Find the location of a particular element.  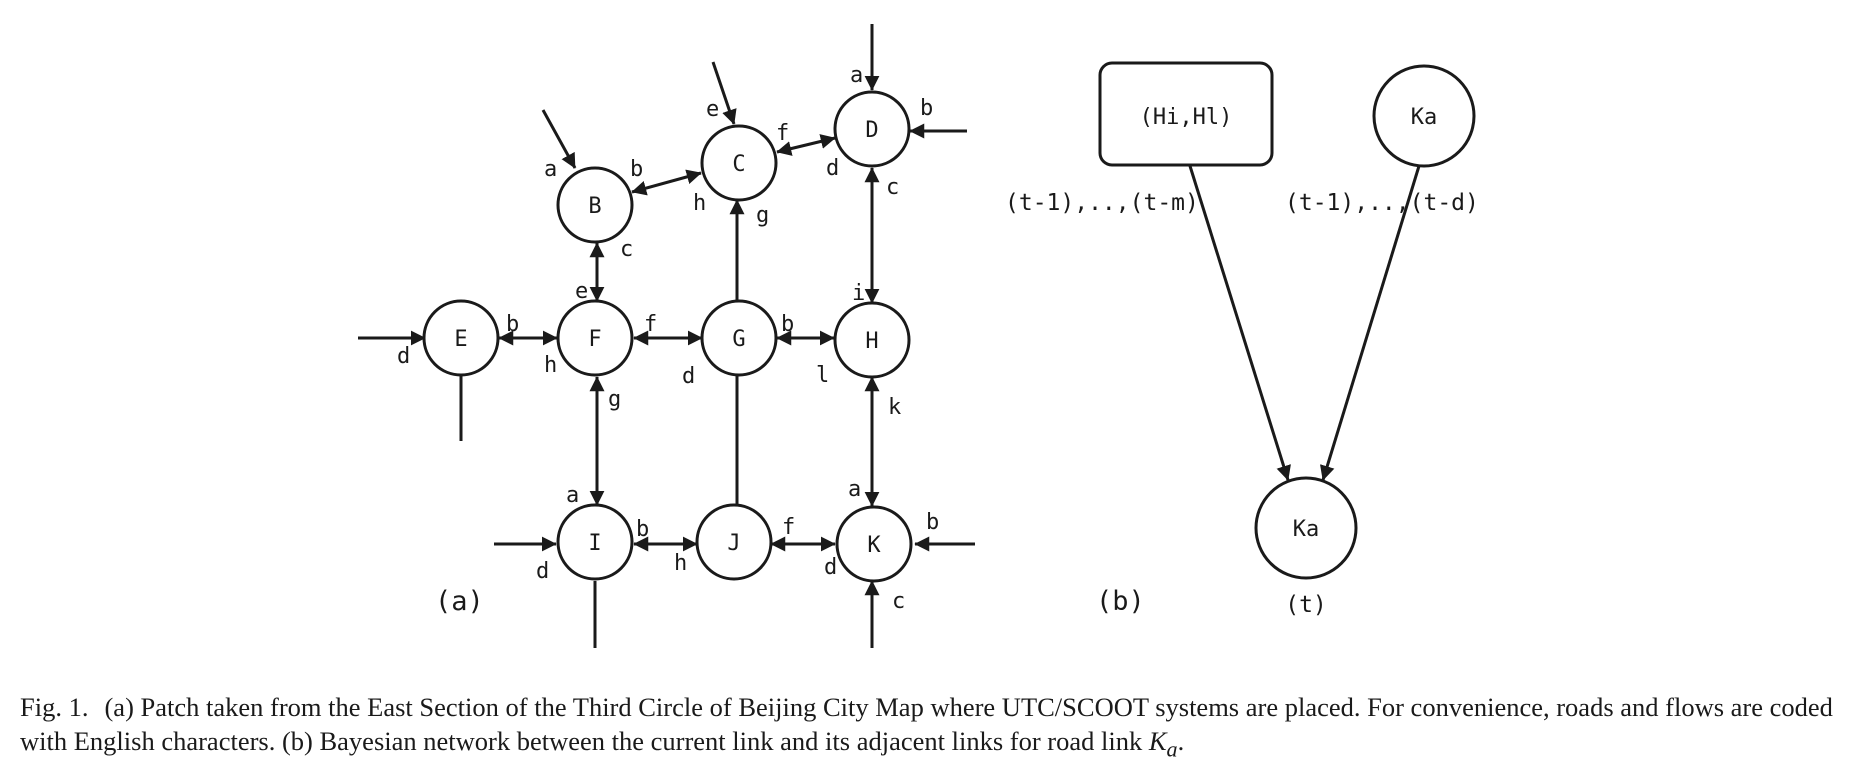

node-f: F is located at coordinates (595, 338).